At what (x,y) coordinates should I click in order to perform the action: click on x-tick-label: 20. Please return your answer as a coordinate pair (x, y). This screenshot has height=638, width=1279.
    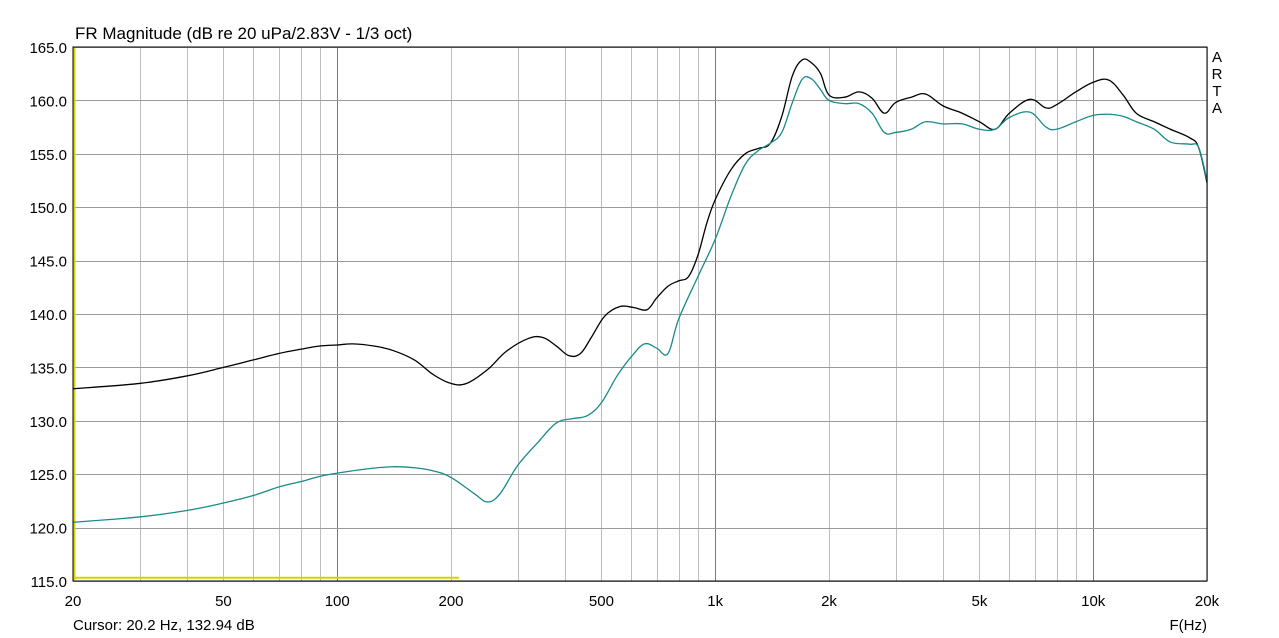
    Looking at the image, I should click on (73, 601).